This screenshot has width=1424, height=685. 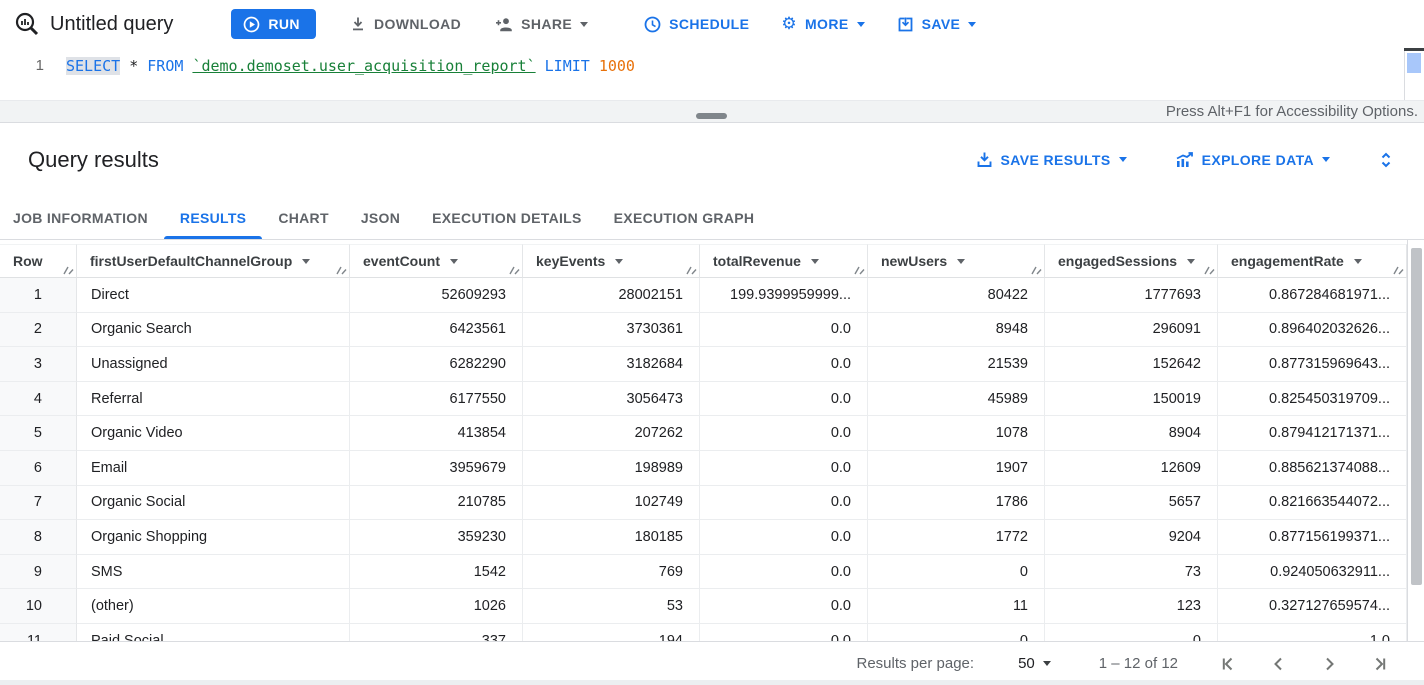 I want to click on run-button: RUN, so click(x=273, y=24).